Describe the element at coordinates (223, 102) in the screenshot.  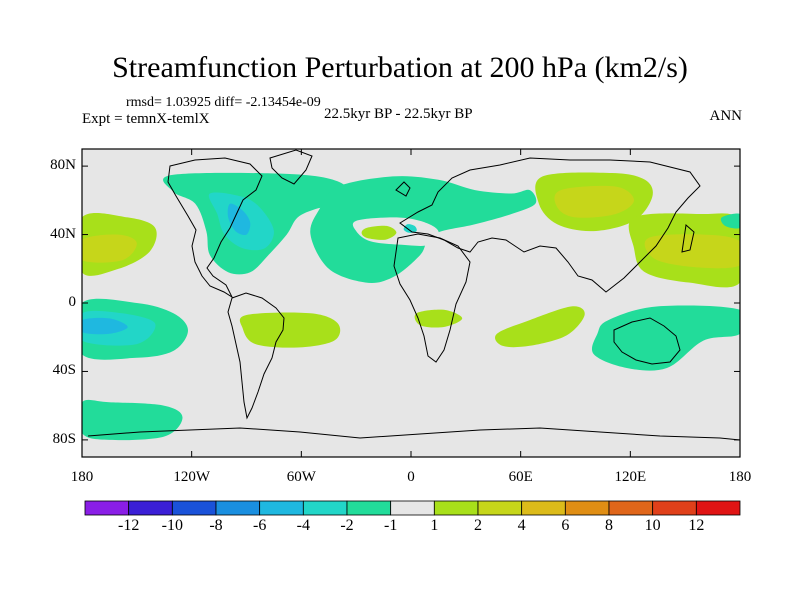
I see `rmsd-diff-label: rmsd= 1.03925 diff= -2.13454e-09` at that location.